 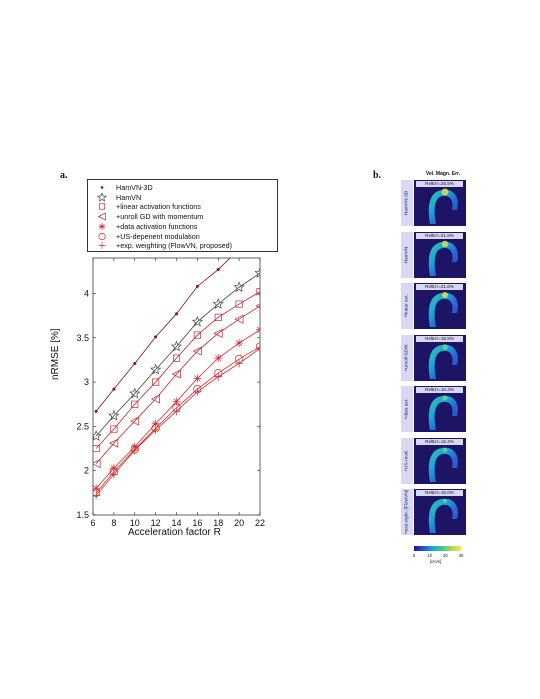 What do you see at coordinates (461, 555) in the screenshot?
I see `colorbar-tick-label: 30` at bounding box center [461, 555].